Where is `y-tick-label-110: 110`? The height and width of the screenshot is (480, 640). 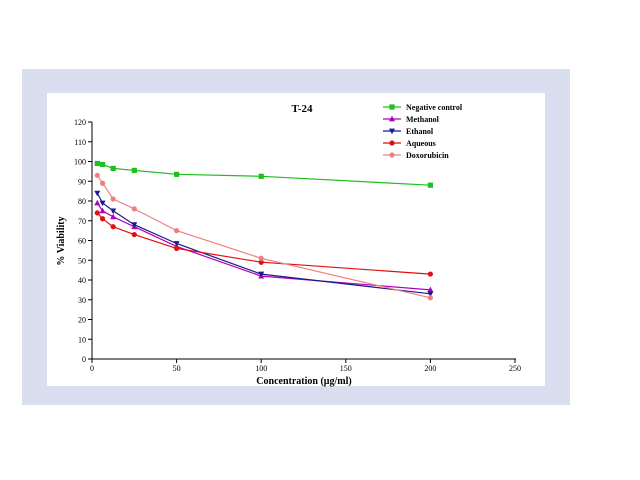 y-tick-label-110: 110 is located at coordinates (80, 142).